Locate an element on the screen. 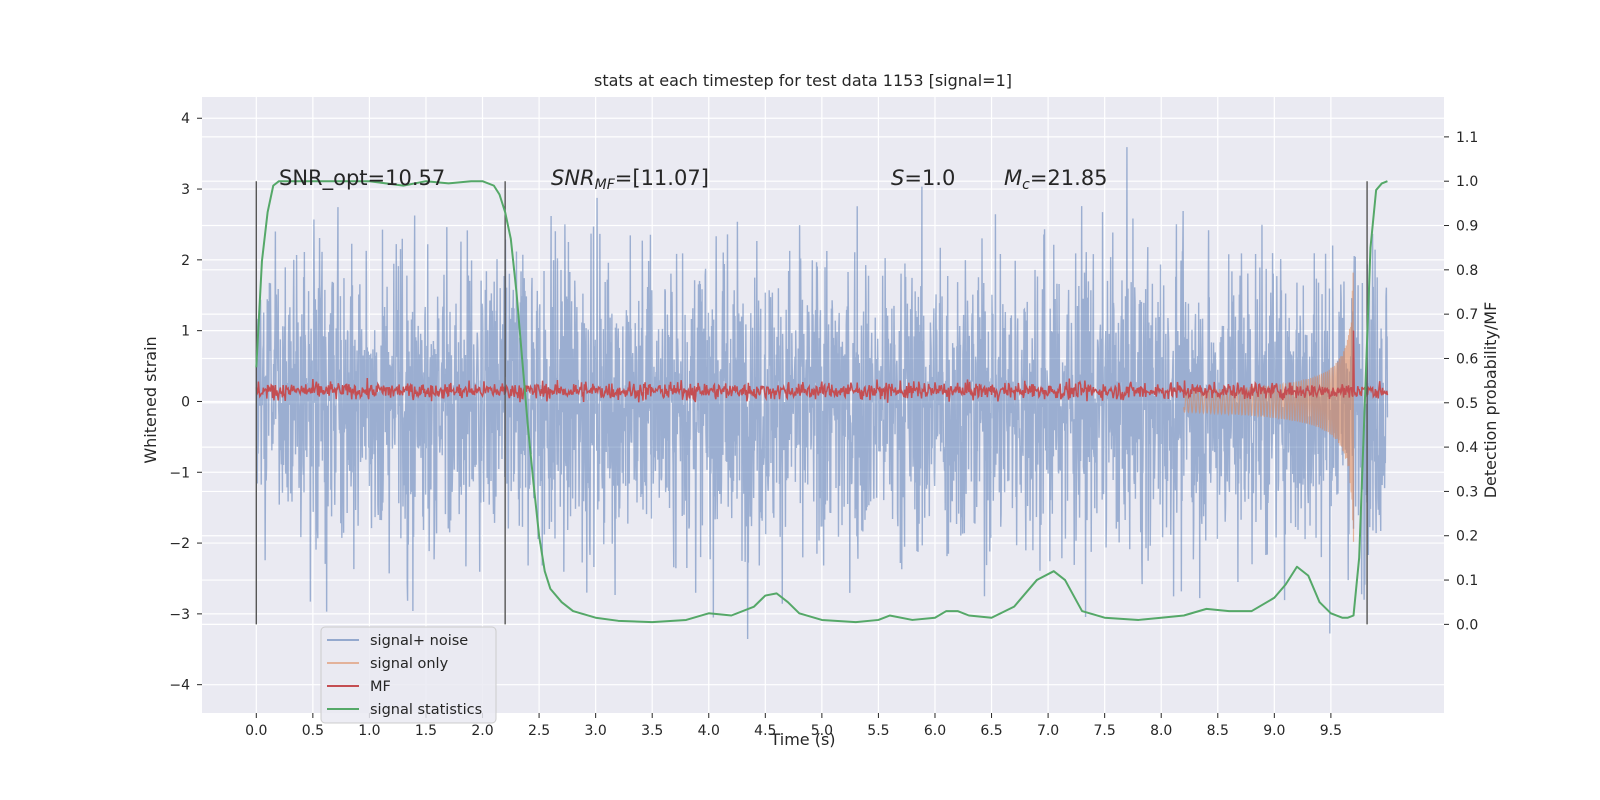  y-right-axis-label: Detection probability/MF is located at coordinates (1490, 400).